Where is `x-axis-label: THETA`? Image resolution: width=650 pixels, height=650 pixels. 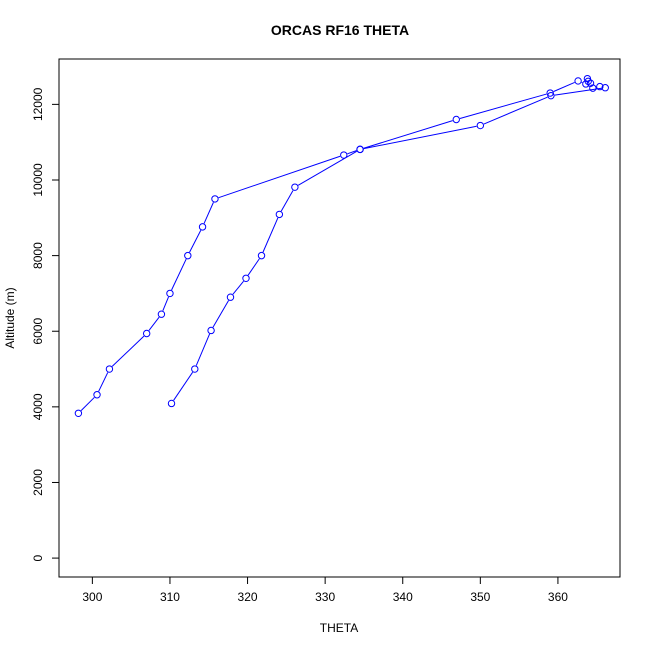
x-axis-label: THETA is located at coordinates (339, 628).